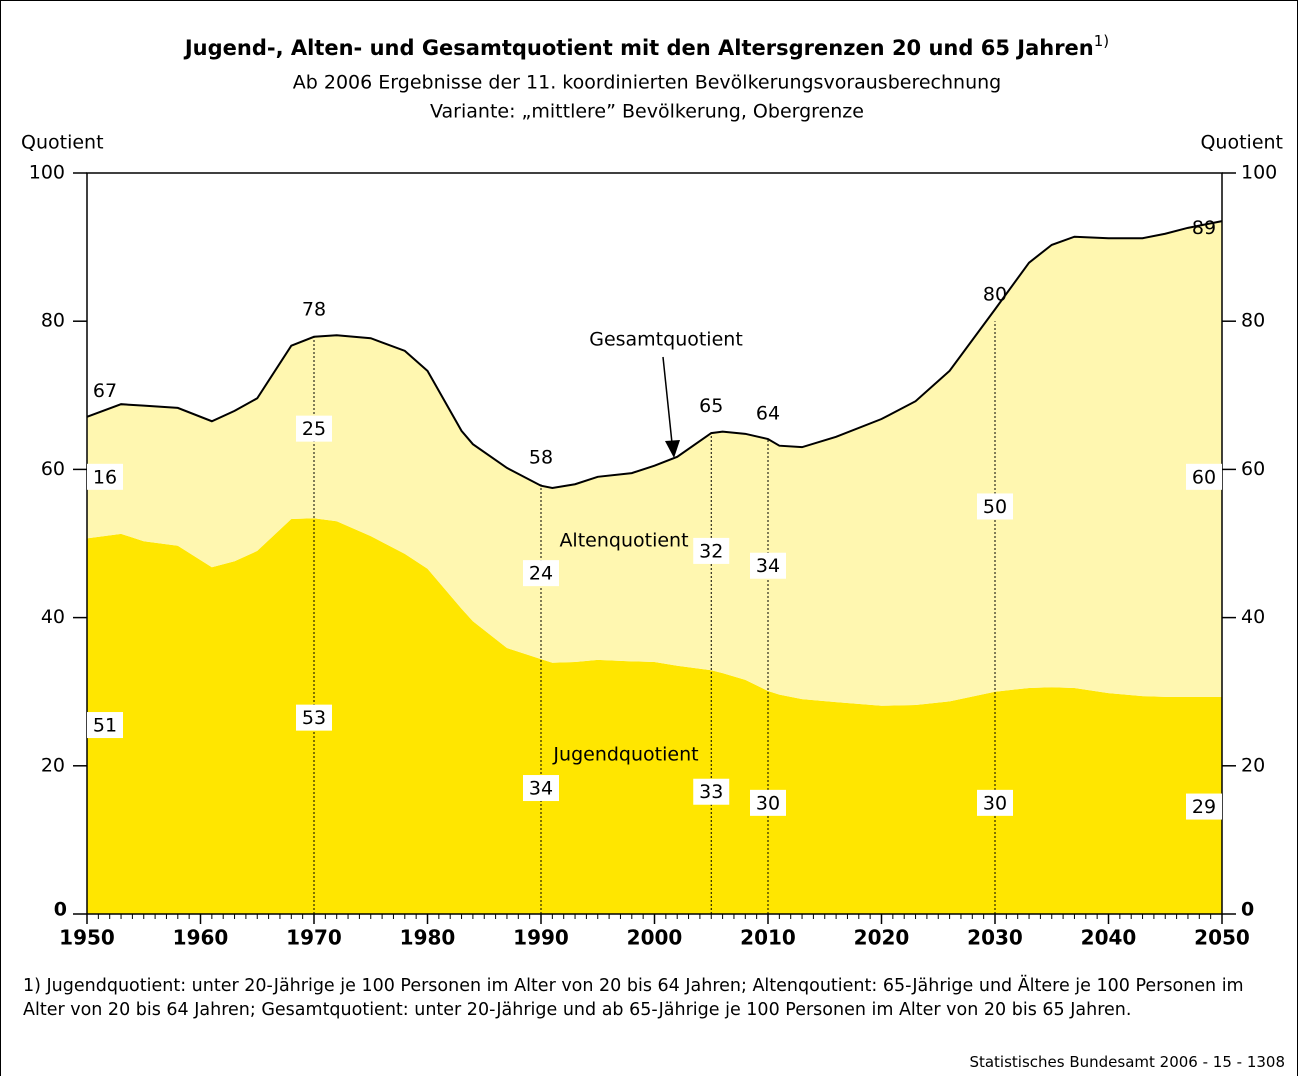 The width and height of the screenshot is (1298, 1077). I want to click on total-label: 89, so click(1204, 228).